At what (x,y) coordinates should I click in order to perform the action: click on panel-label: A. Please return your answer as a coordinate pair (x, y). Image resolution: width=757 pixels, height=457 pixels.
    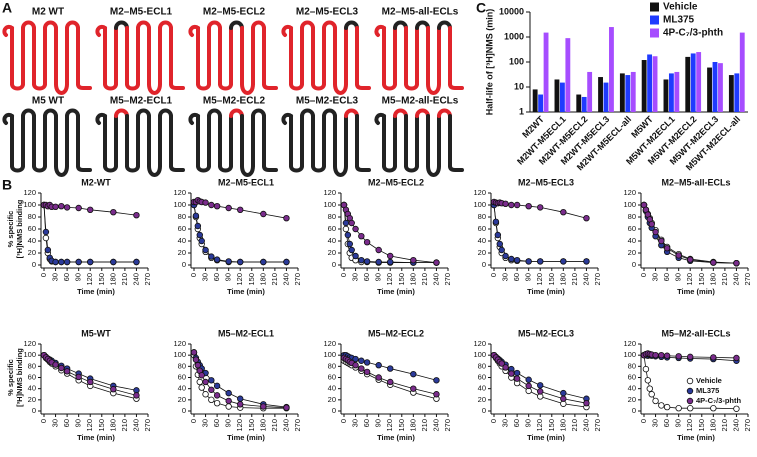
    Looking at the image, I should click on (7, 8).